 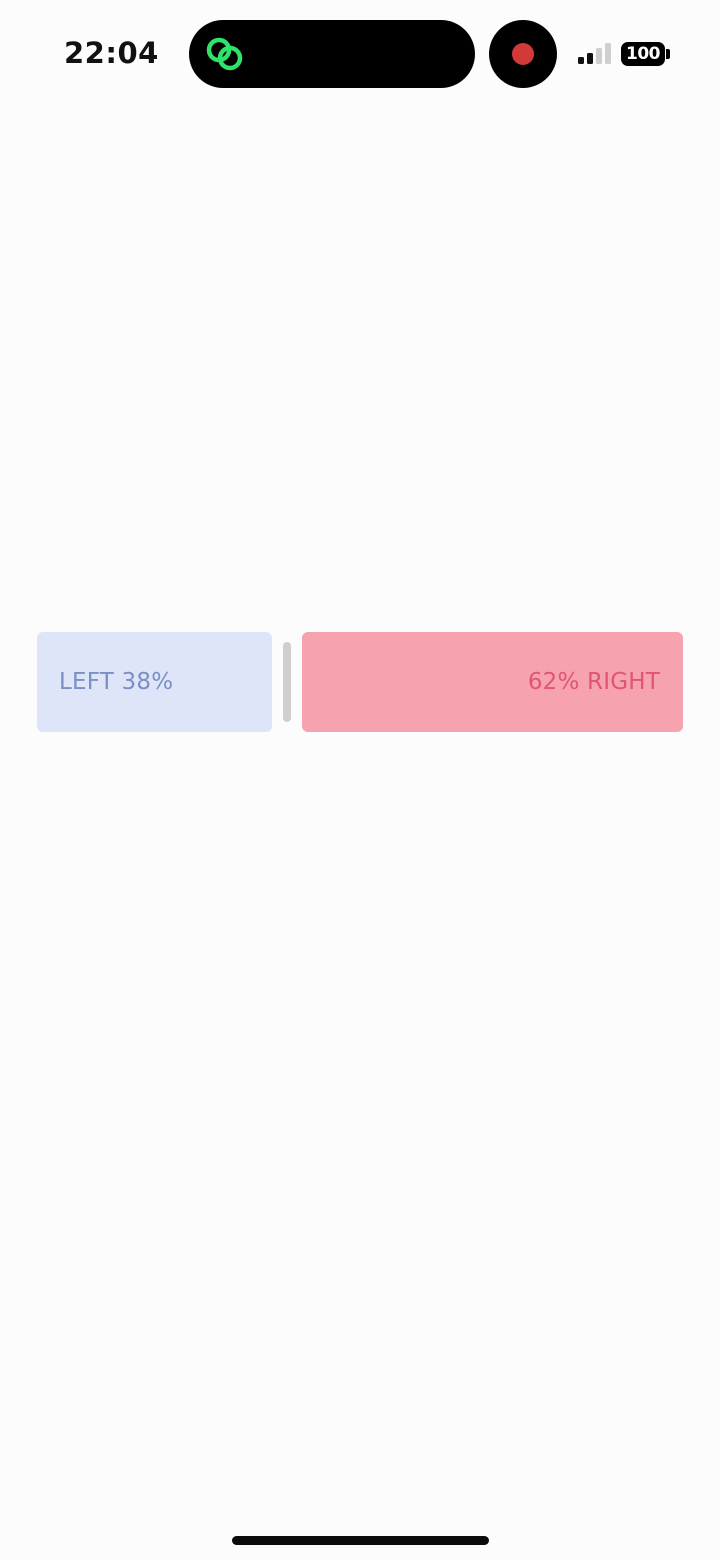 I want to click on home-indicator, so click(x=360, y=1540).